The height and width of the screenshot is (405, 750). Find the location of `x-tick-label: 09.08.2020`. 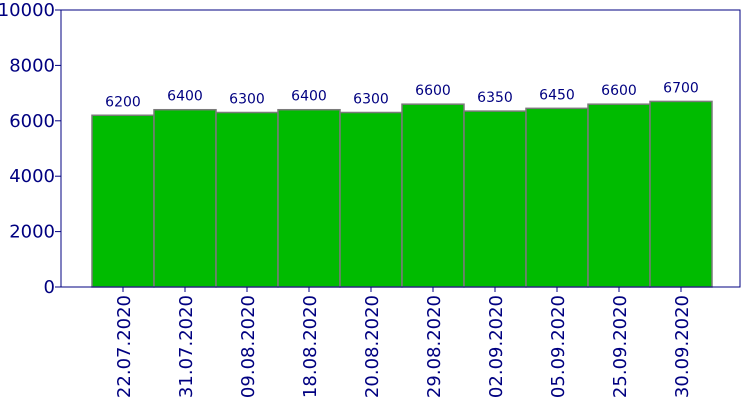

x-tick-label: 09.08.2020 is located at coordinates (248, 346).